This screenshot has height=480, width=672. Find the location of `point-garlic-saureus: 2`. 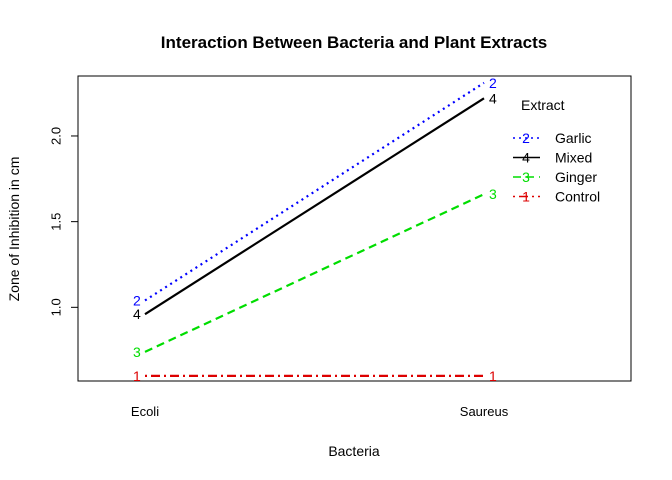

point-garlic-saureus: 2 is located at coordinates (493, 83).